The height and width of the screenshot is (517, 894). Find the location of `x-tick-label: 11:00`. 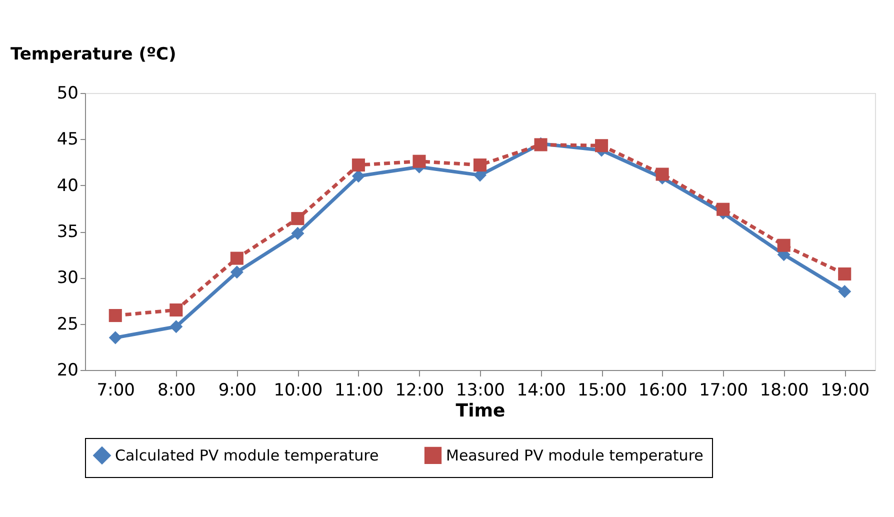

x-tick-label: 11:00 is located at coordinates (359, 390).